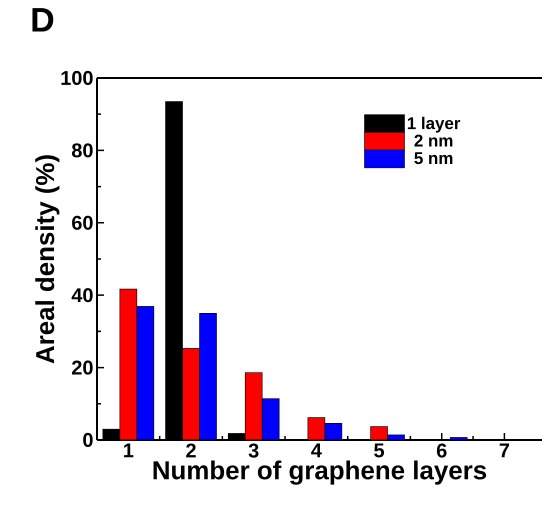 This screenshot has height=526, width=542. What do you see at coordinates (82, 367) in the screenshot?
I see `y-tick-label: 20` at bounding box center [82, 367].